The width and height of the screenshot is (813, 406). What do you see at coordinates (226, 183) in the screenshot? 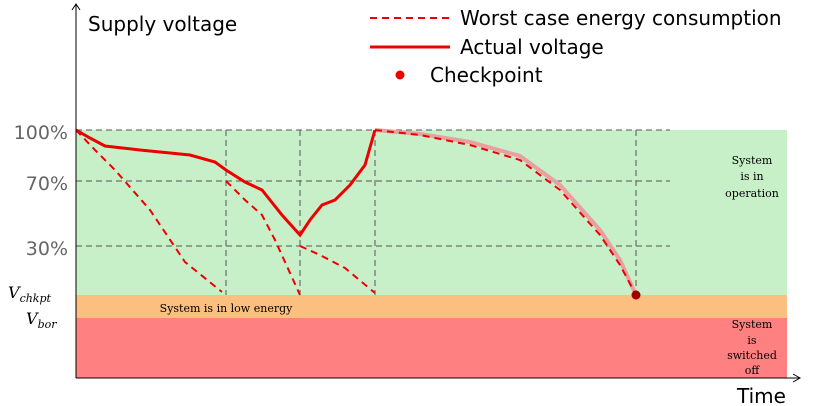
I see `actual-voltage-curve` at bounding box center [226, 183].